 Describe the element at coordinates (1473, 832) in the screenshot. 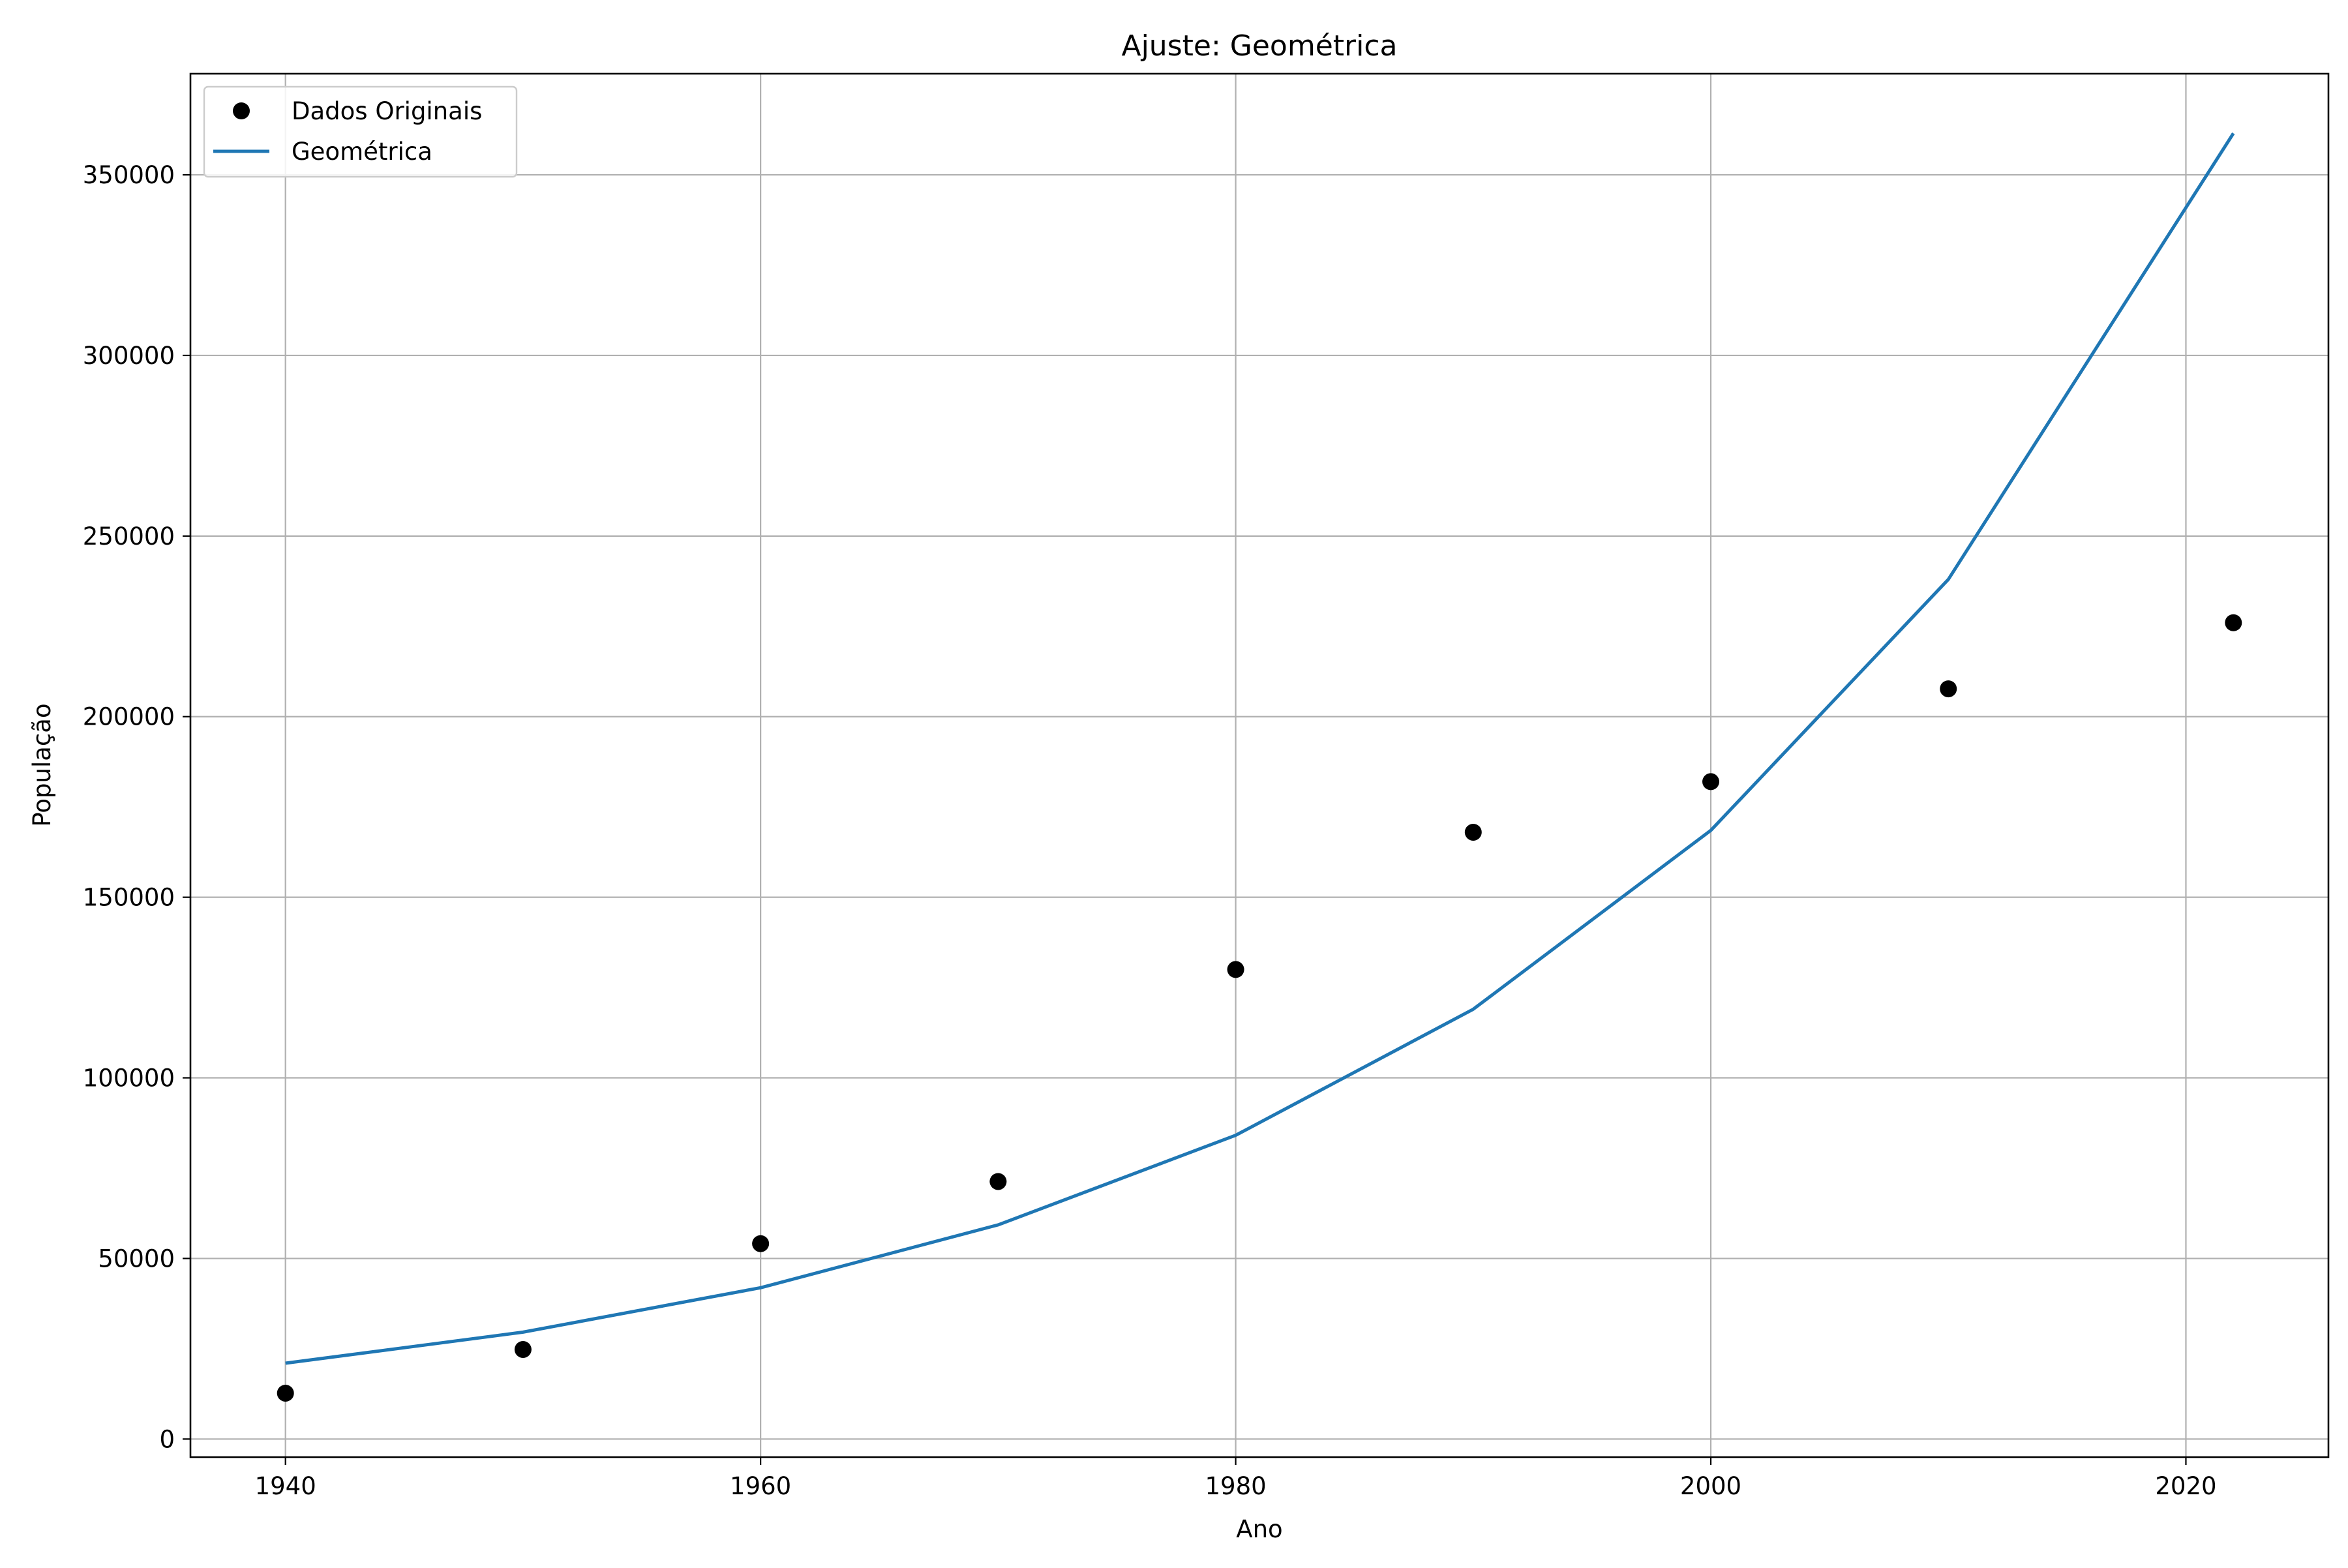

I see `data-point-1990` at that location.